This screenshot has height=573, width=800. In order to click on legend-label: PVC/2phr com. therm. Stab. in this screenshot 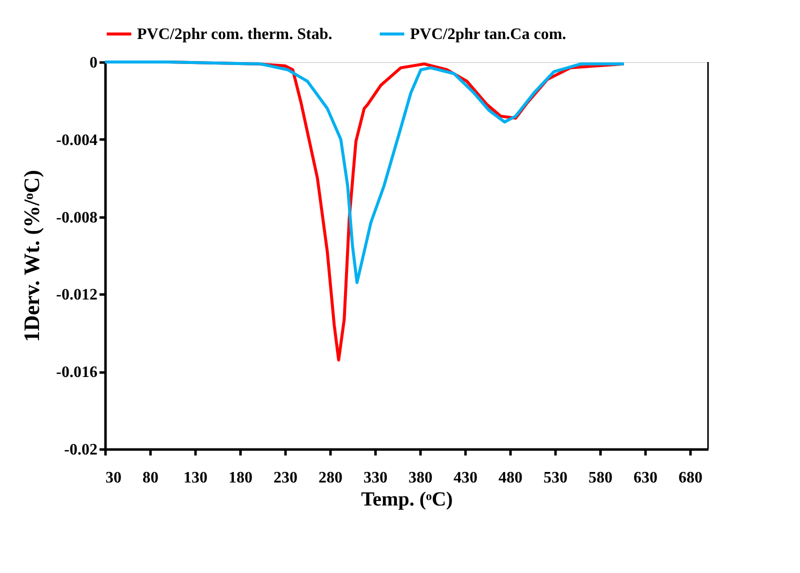, I will do `click(234, 34)`.